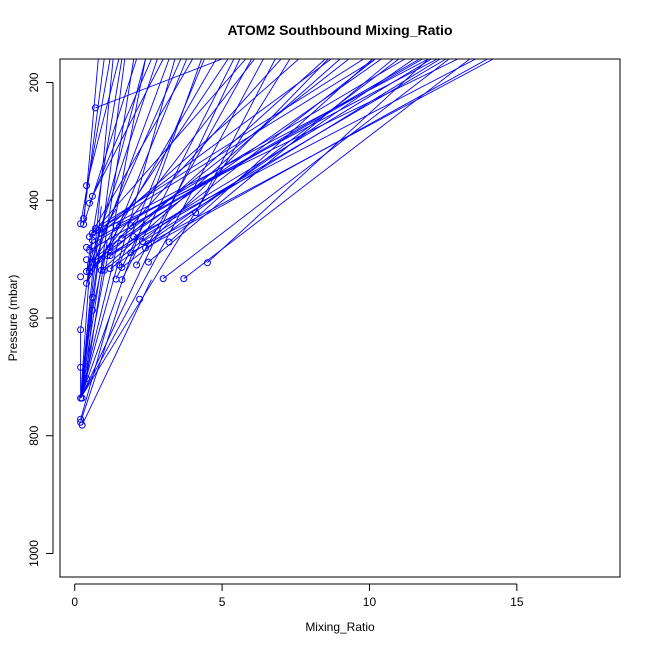 This screenshot has height=650, width=650. I want to click on x-tick-label: 10, so click(370, 602).